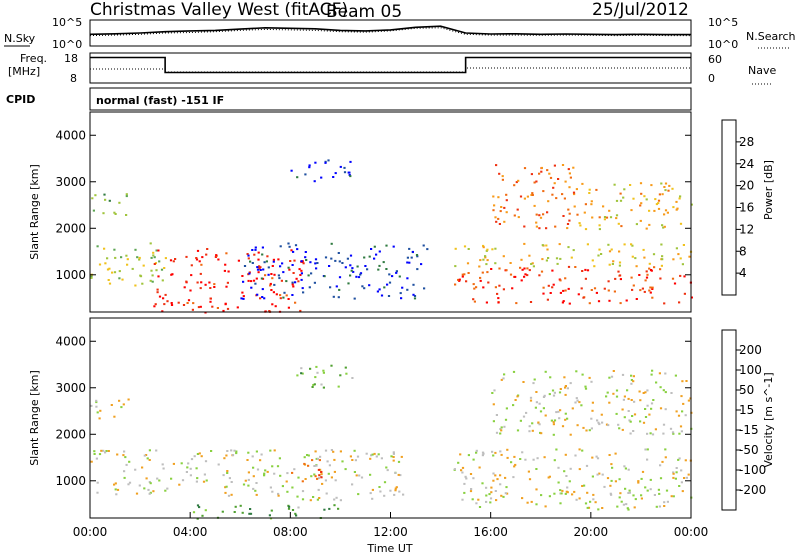 This screenshot has width=800, height=554. Describe the element at coordinates (290, 532) in the screenshot. I see `x-tick-label: 08:00` at that location.